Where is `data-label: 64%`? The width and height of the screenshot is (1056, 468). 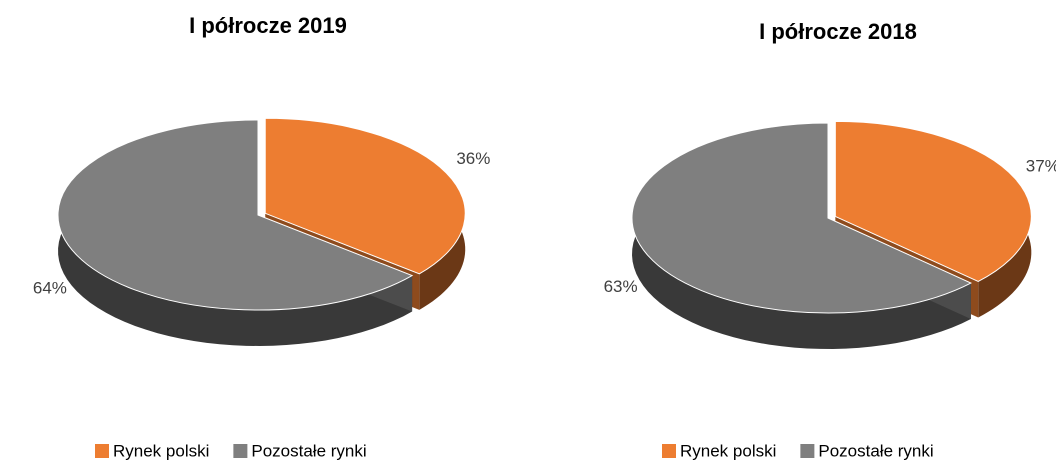 data-label: 64% is located at coordinates (50, 287).